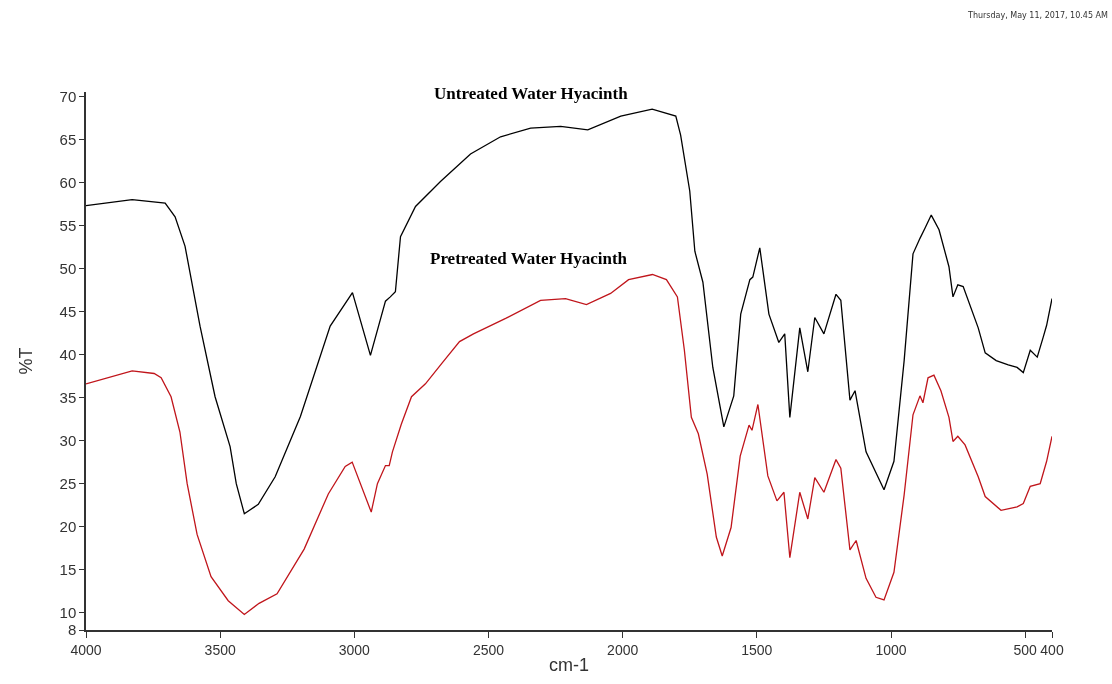 The height and width of the screenshot is (684, 1112). What do you see at coordinates (68, 569) in the screenshot?
I see `y-tick-label: 15` at bounding box center [68, 569].